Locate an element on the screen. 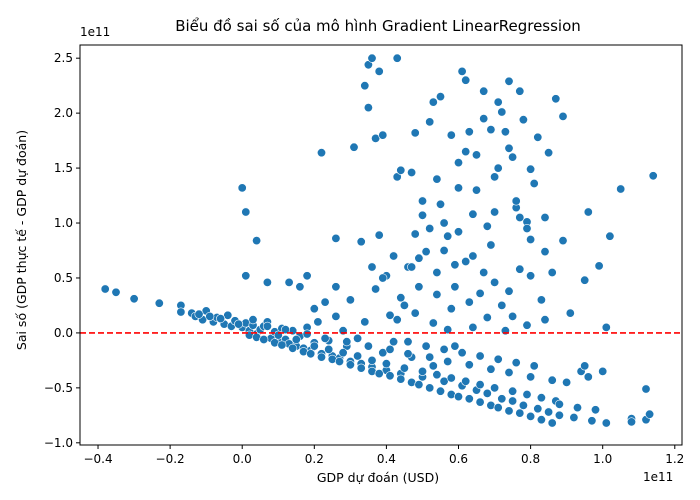 Image resolution: width=700 pixels, height=500 pixels. x-axis: −0.4 −0.2 0.0 0.2 0.4 0.6 0.8 1.0 1.2 is located at coordinates (383, 455).